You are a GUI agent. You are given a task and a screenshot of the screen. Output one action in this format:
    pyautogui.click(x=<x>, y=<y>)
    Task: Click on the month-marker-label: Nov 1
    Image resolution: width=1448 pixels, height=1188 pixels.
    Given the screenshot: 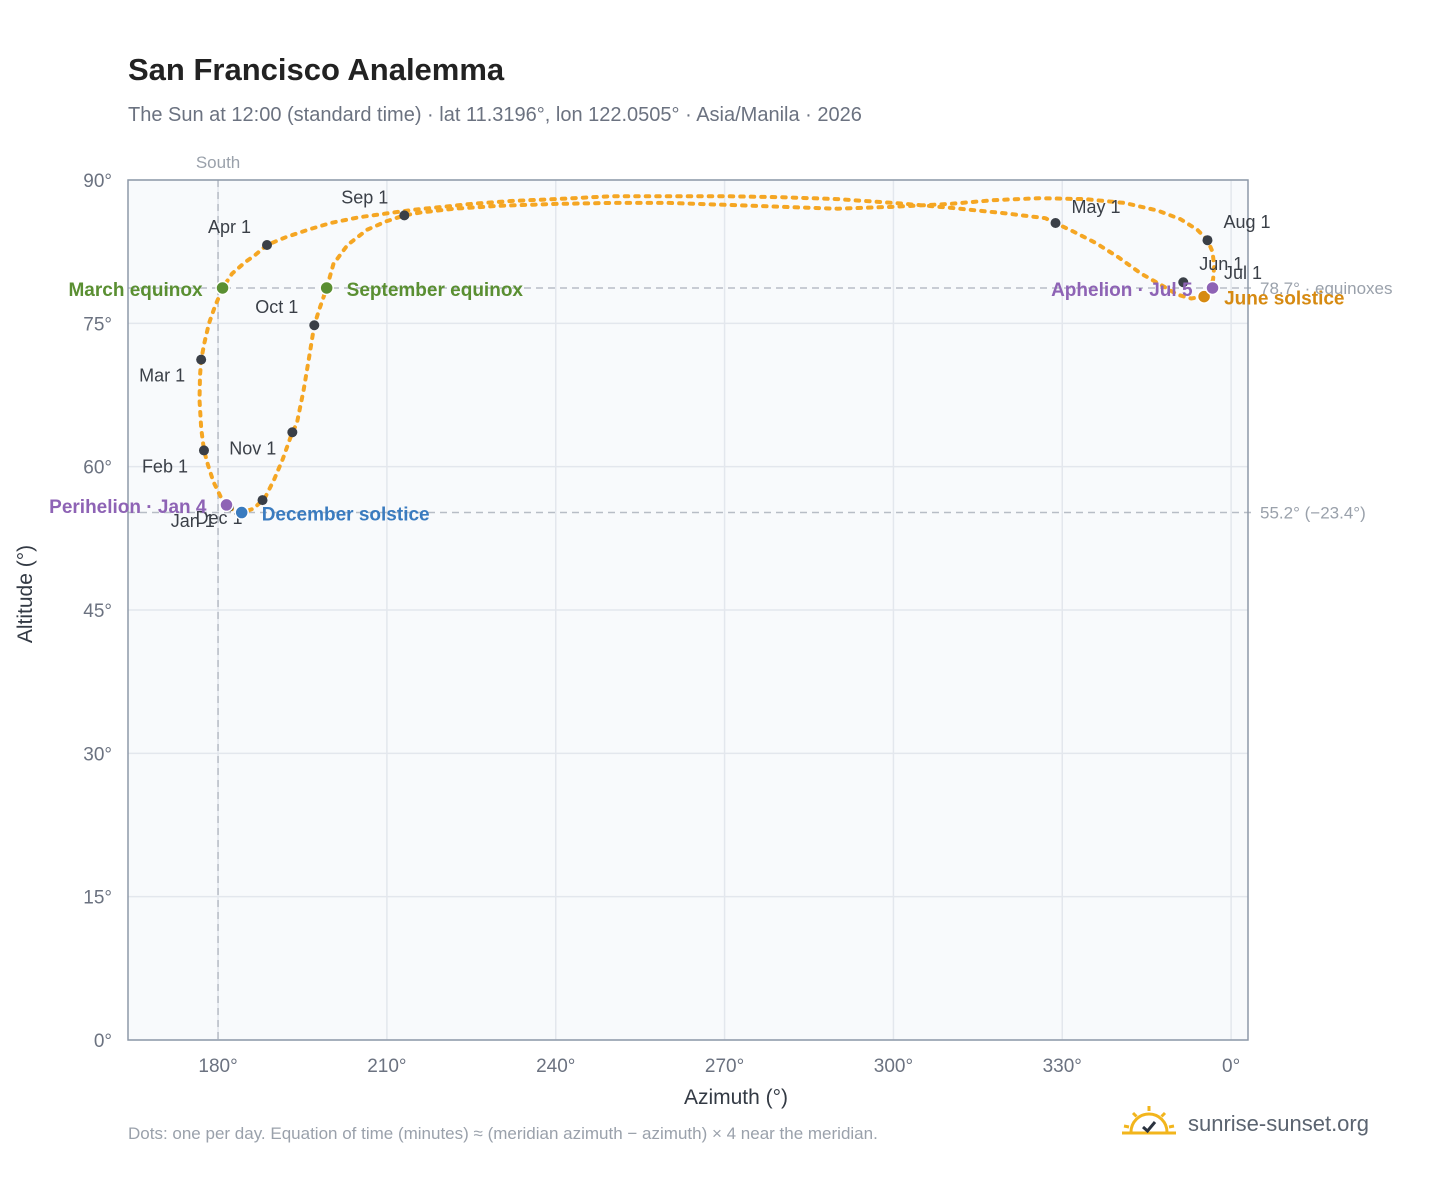 What is the action you would take?
    pyautogui.click(x=252, y=448)
    